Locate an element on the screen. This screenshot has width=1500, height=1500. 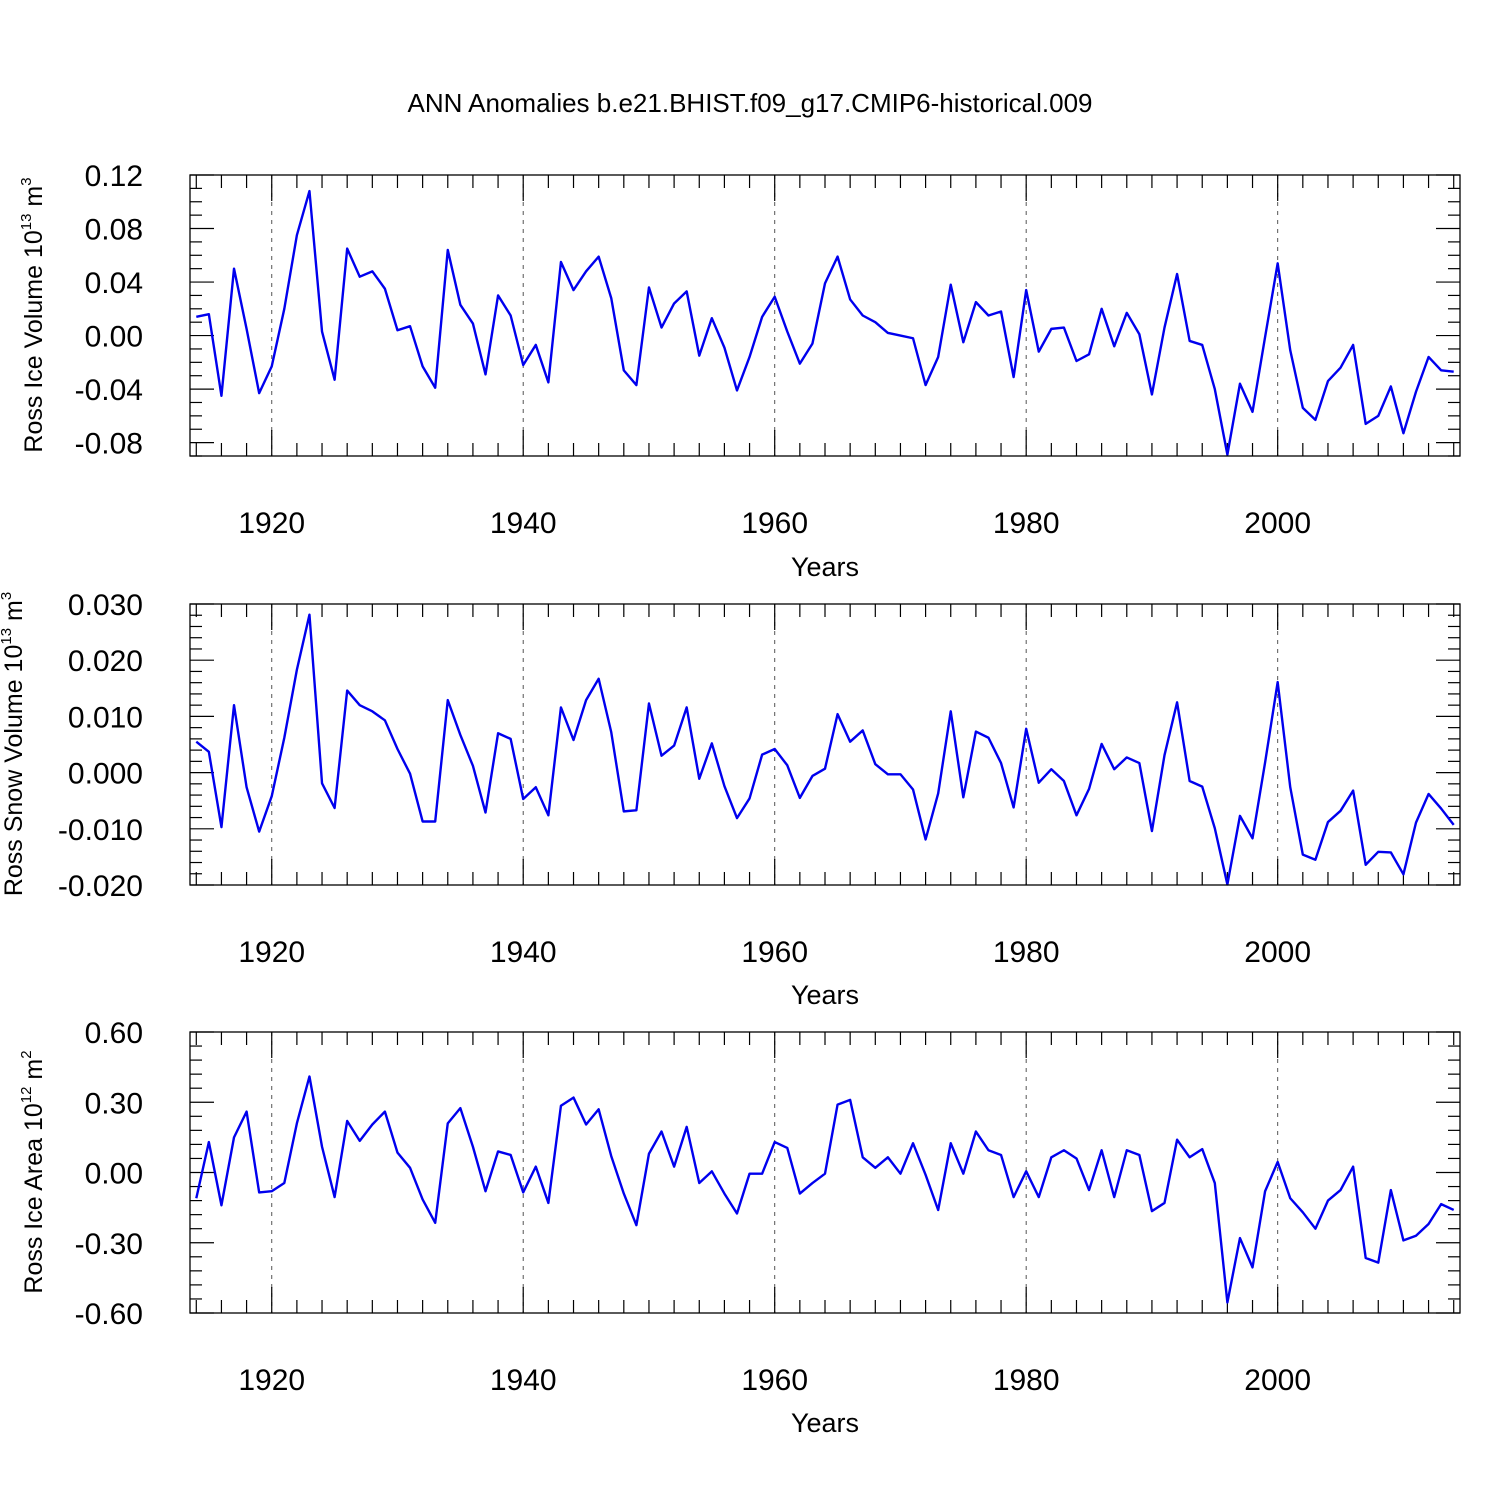
y-axis-label: Ross Ice Area 1012 m2 is located at coordinates (33, 1171).